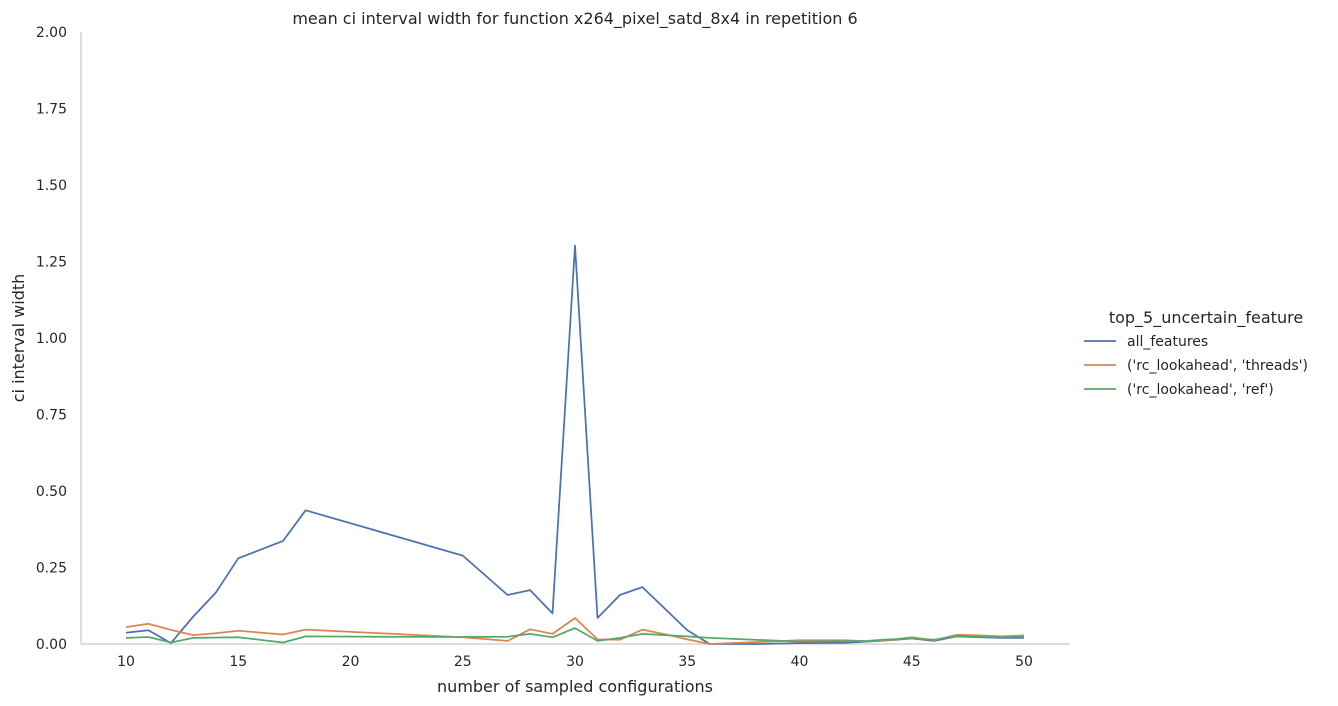 The width and height of the screenshot is (1338, 706). Describe the element at coordinates (126, 662) in the screenshot. I see `x-tick-label: 10` at that location.